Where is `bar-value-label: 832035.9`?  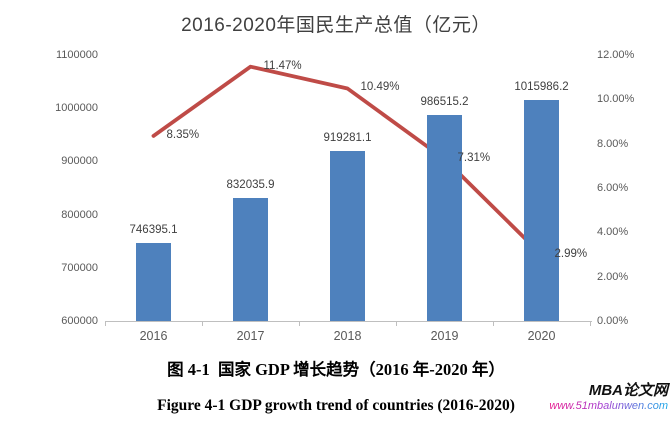
bar-value-label: 832035.9 is located at coordinates (250, 184).